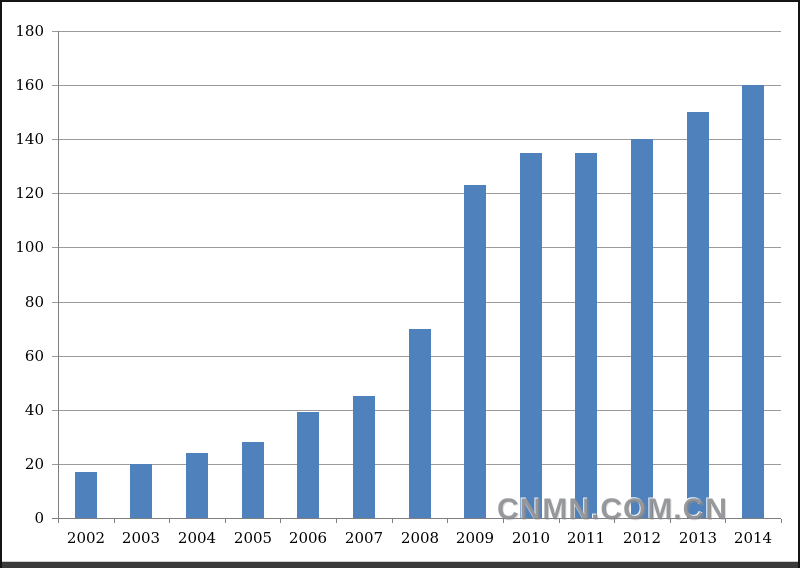  I want to click on bar-2006, so click(308, 465).